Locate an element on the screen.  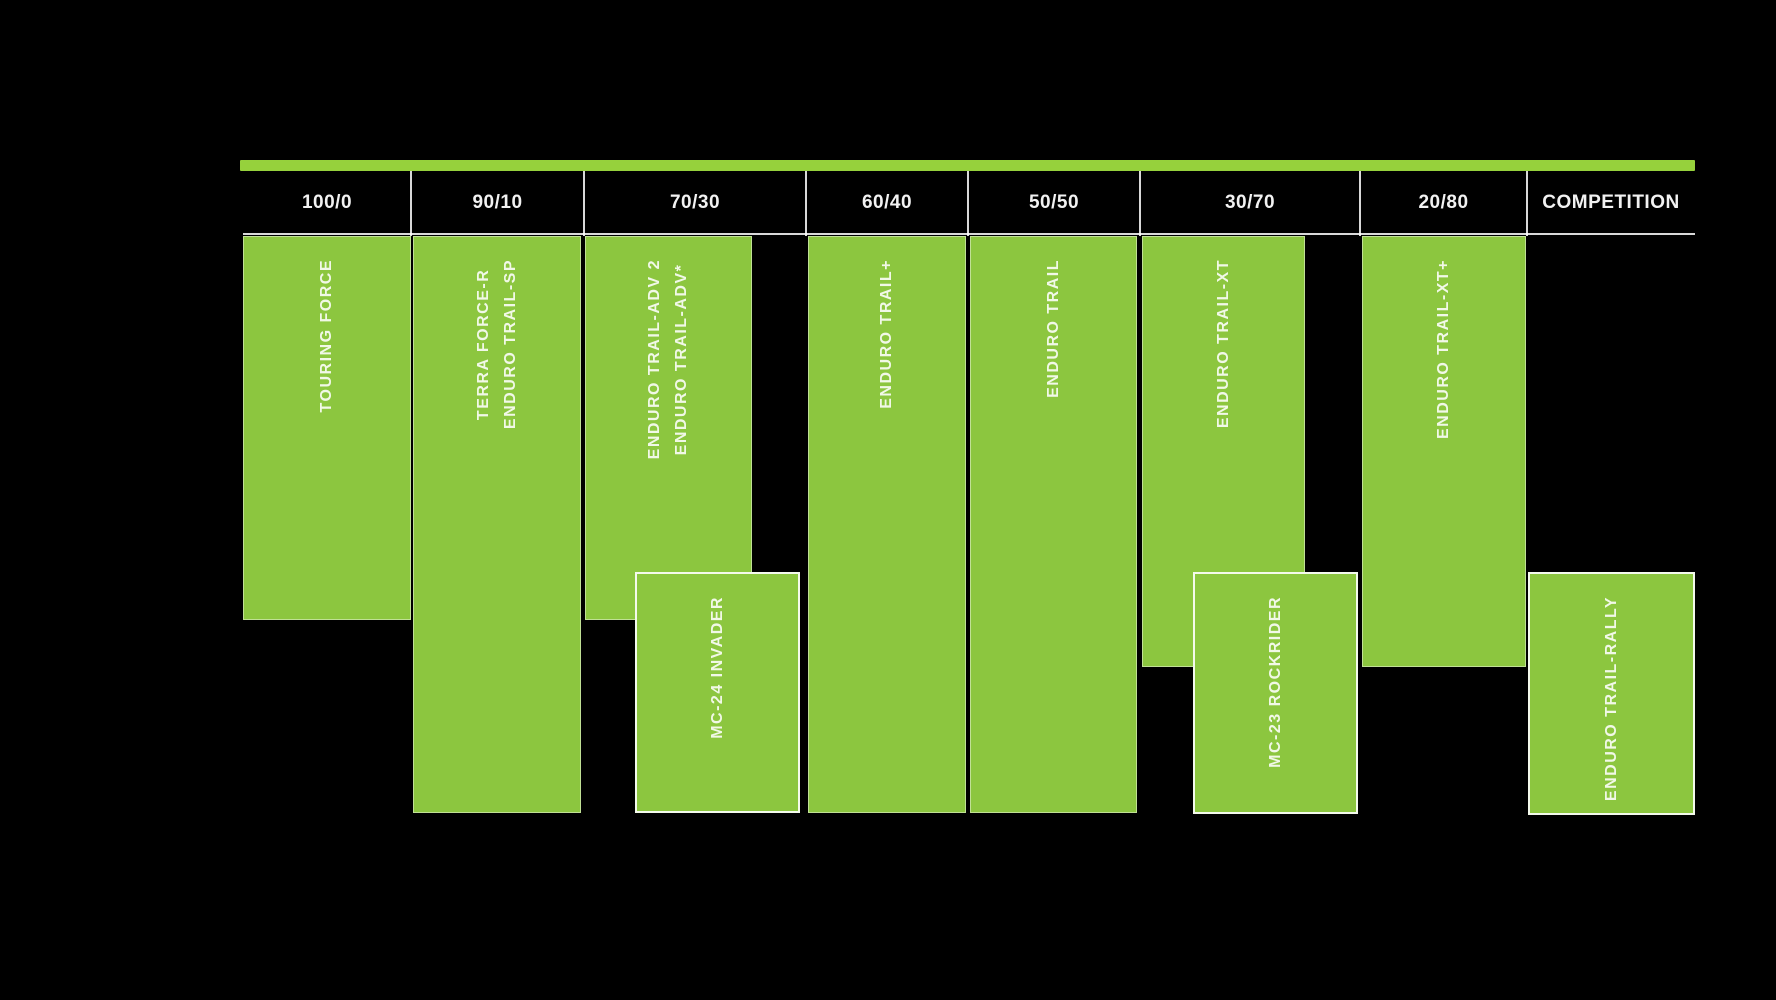
product-bar-touring-force: TOURING FORCE is located at coordinates (327, 428).